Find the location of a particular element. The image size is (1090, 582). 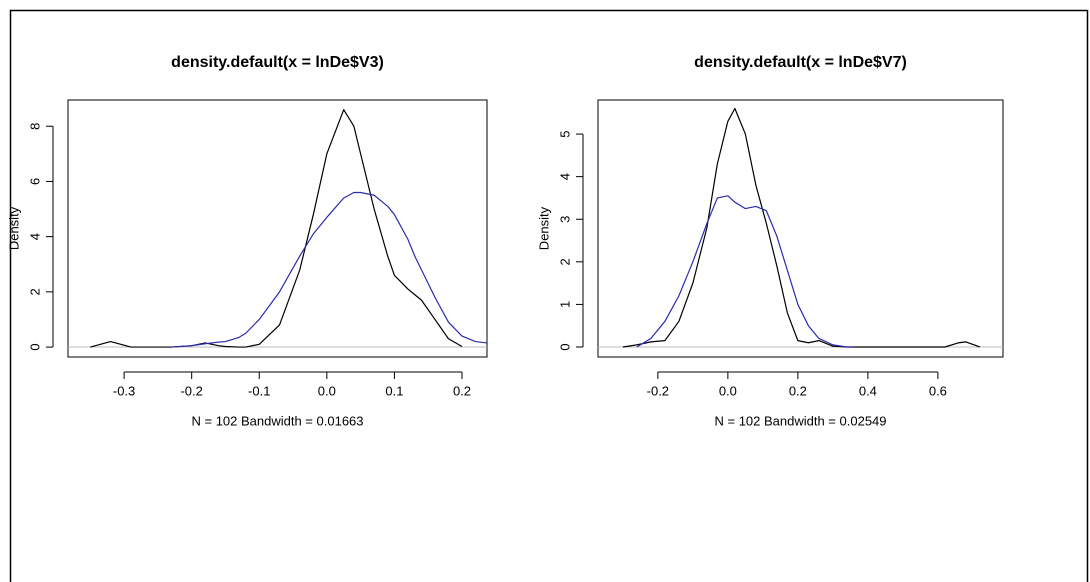

y-tick-label: 5 is located at coordinates (564, 133).